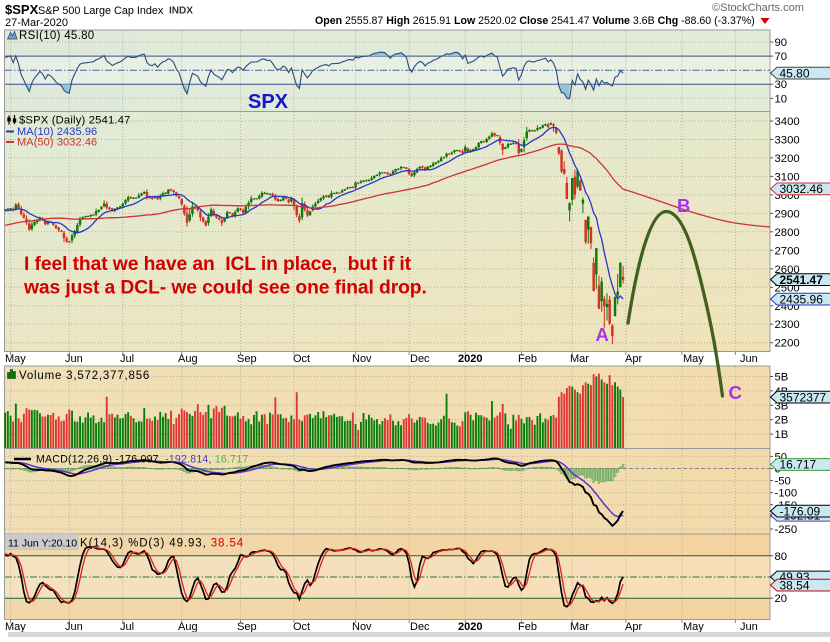  I want to click on svg-text: 20, so click(781, 599).